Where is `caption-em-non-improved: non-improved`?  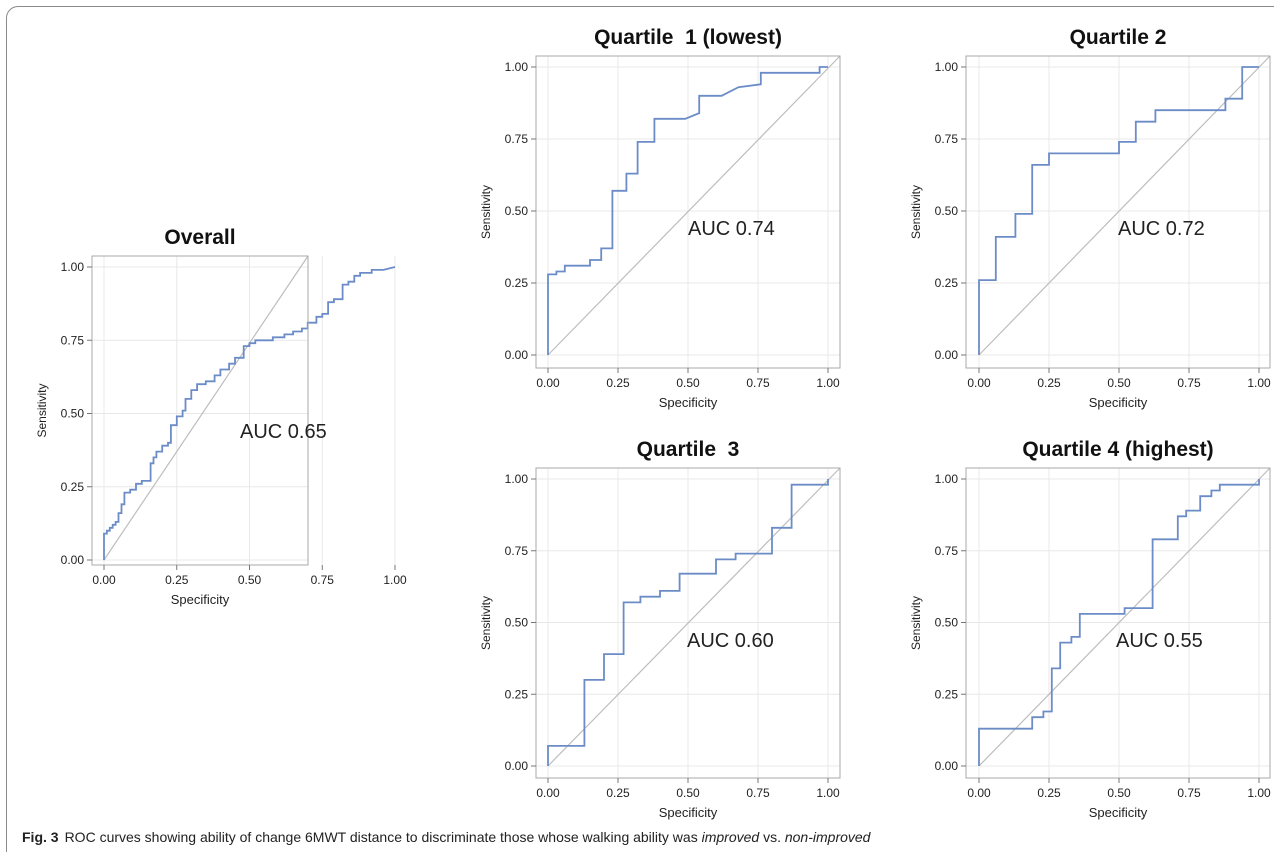 caption-em-non-improved: non-improved is located at coordinates (827, 837).